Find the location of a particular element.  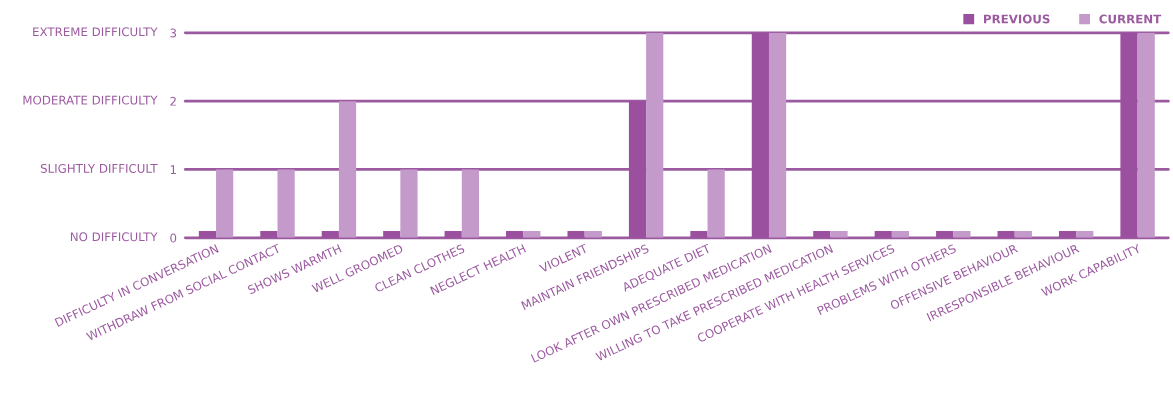

text: NO DIFFICULTY is located at coordinates (114, 237).